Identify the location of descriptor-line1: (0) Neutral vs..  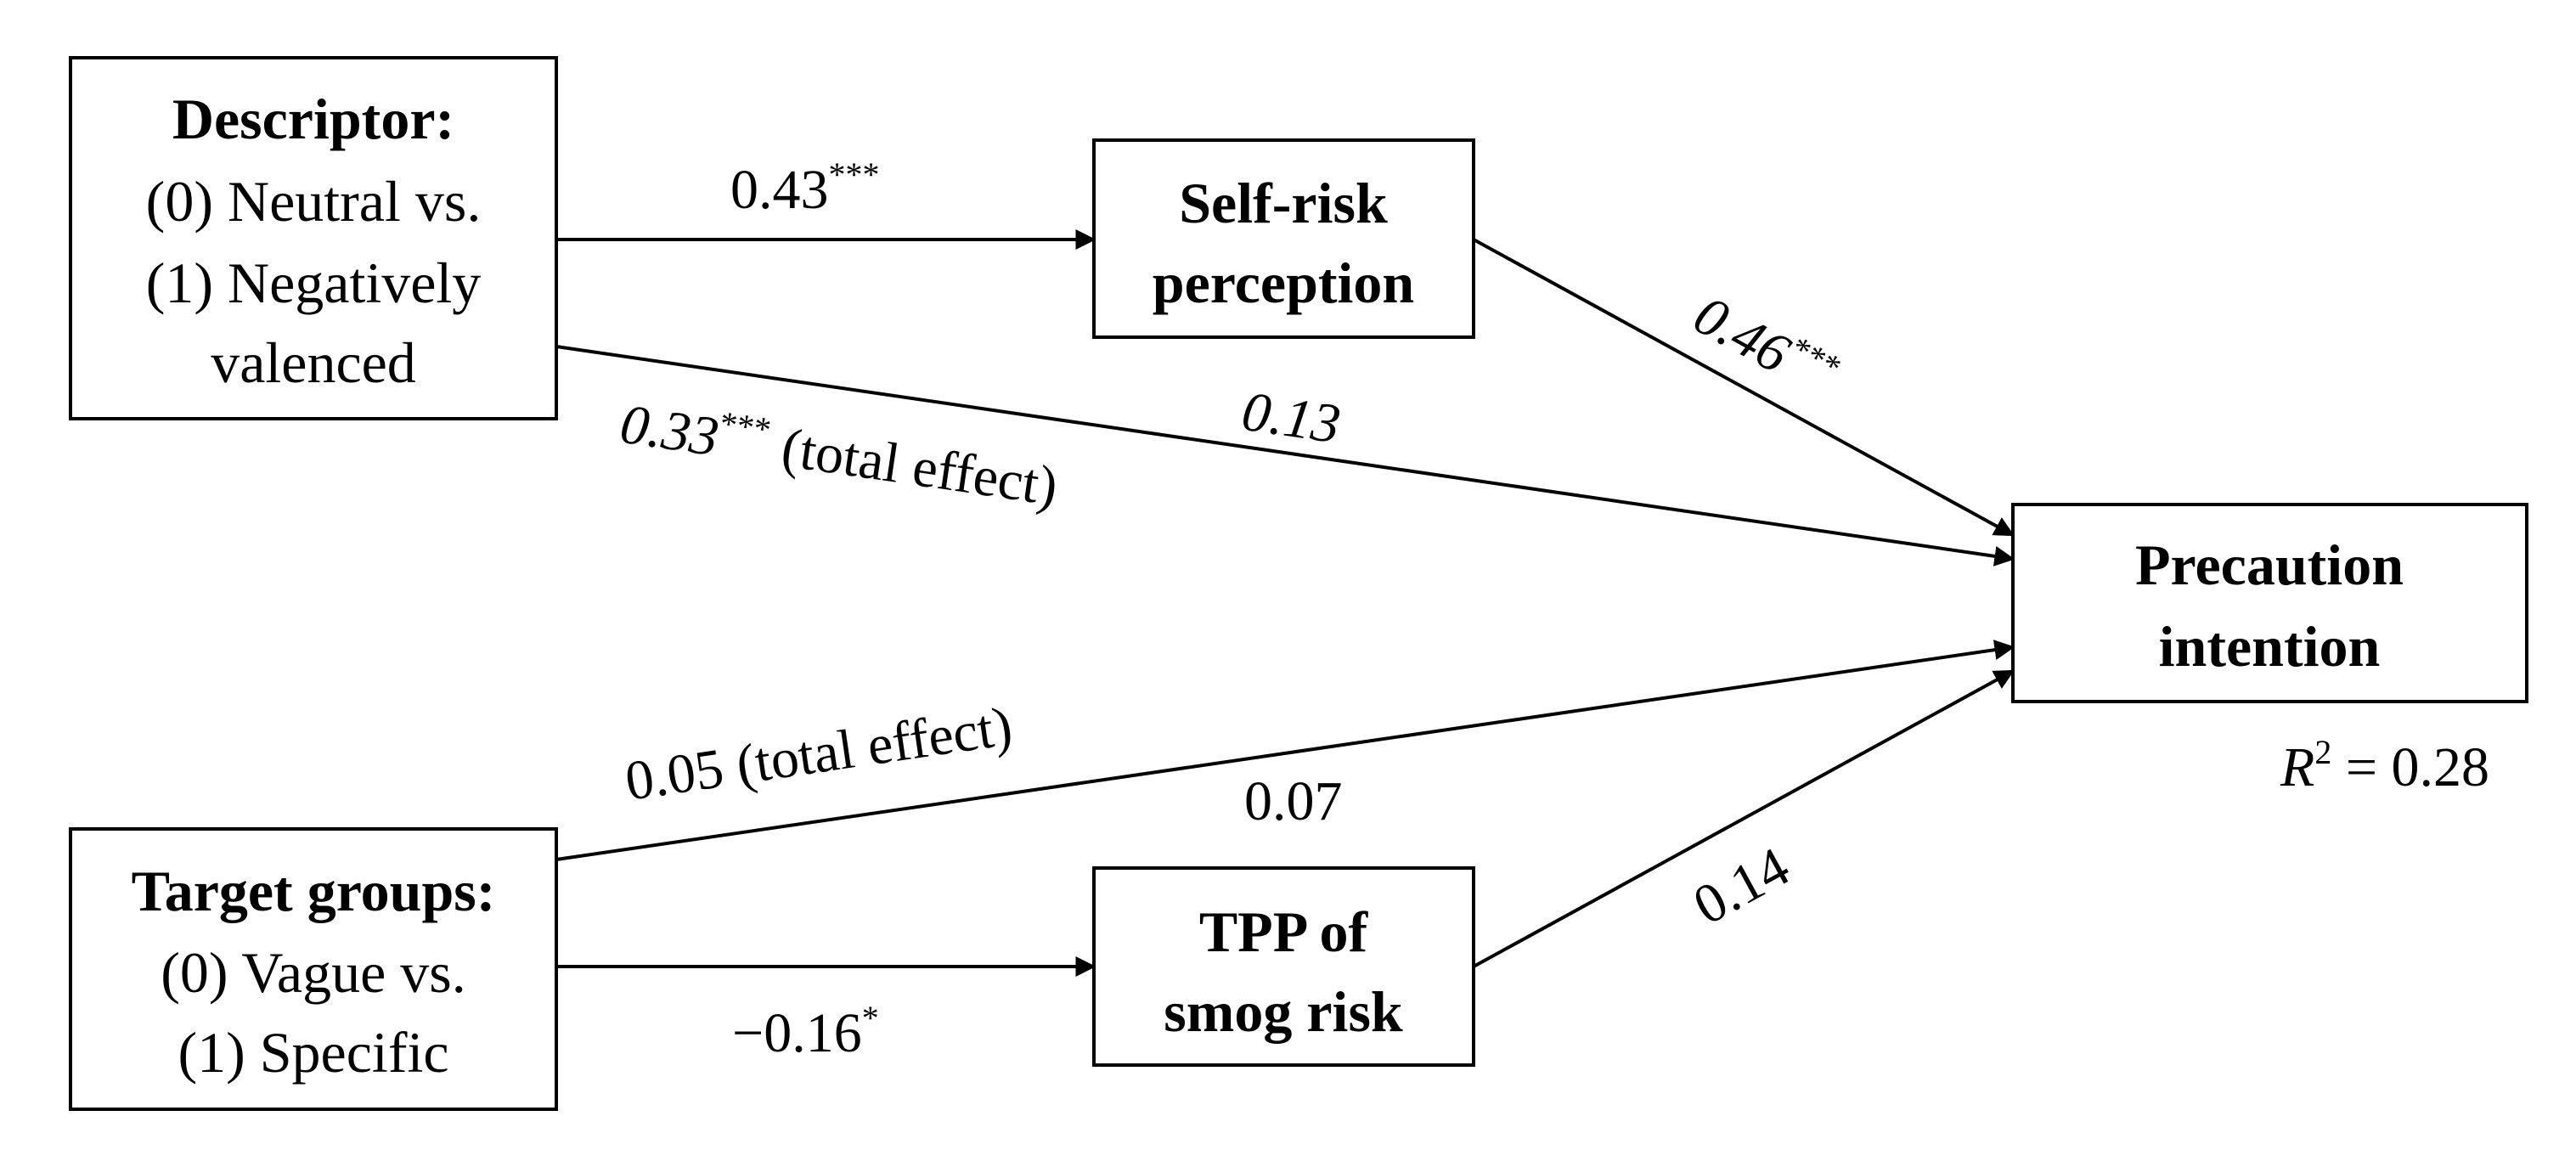
(314, 201).